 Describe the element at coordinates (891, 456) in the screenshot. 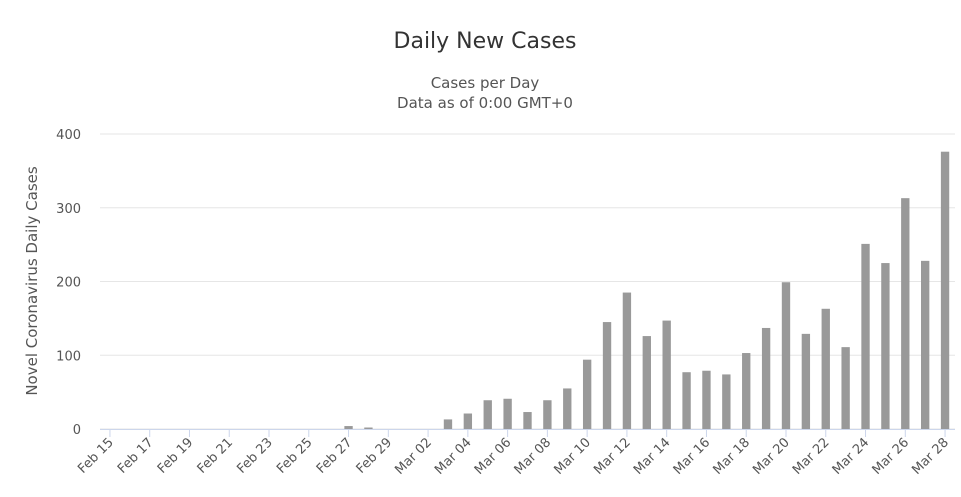

I see `x-tick-label: Mar 26` at that location.